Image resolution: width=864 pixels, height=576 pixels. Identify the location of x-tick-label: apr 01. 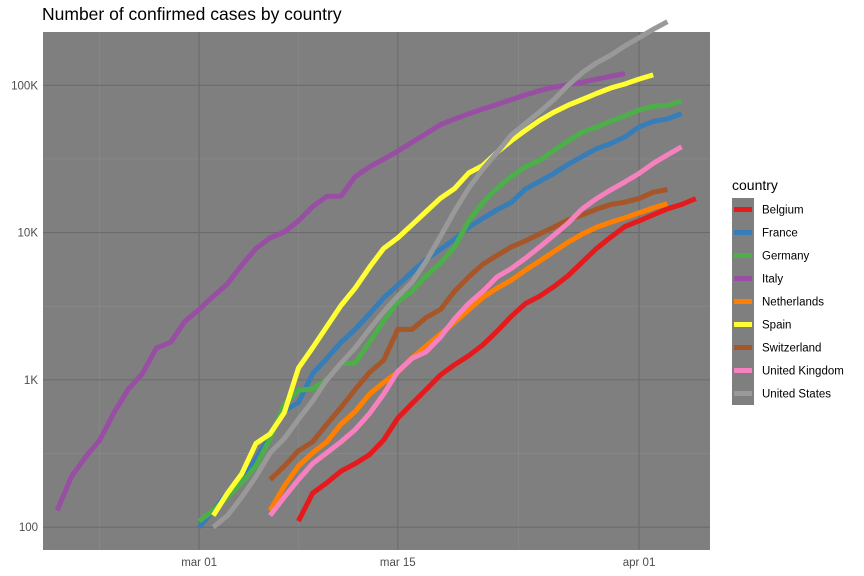
(639, 563).